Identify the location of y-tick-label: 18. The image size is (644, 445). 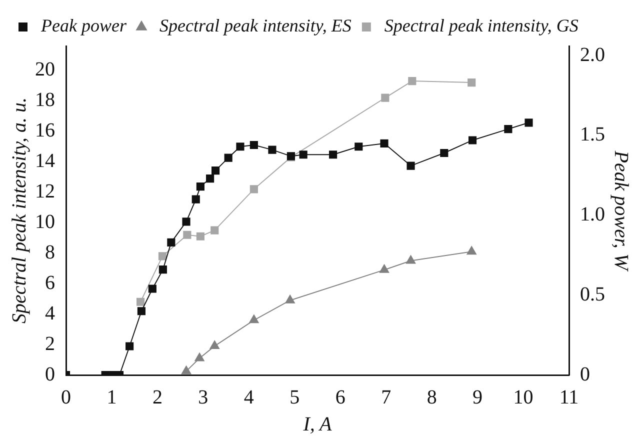
(45, 100).